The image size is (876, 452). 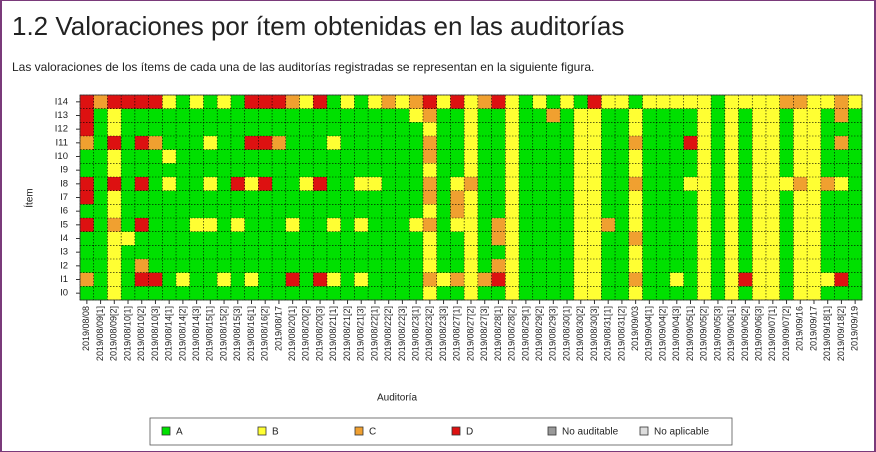 I want to click on x-tick-label: 2019/08/31[1], so click(x=608, y=333).